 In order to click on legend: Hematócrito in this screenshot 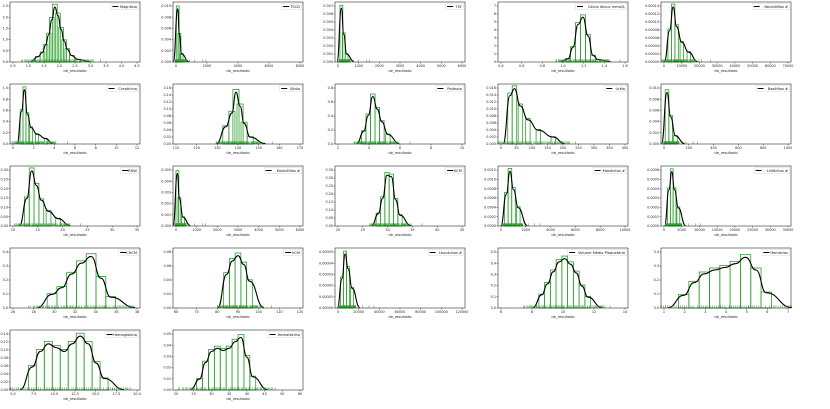, I will do `click(284, 334)`.